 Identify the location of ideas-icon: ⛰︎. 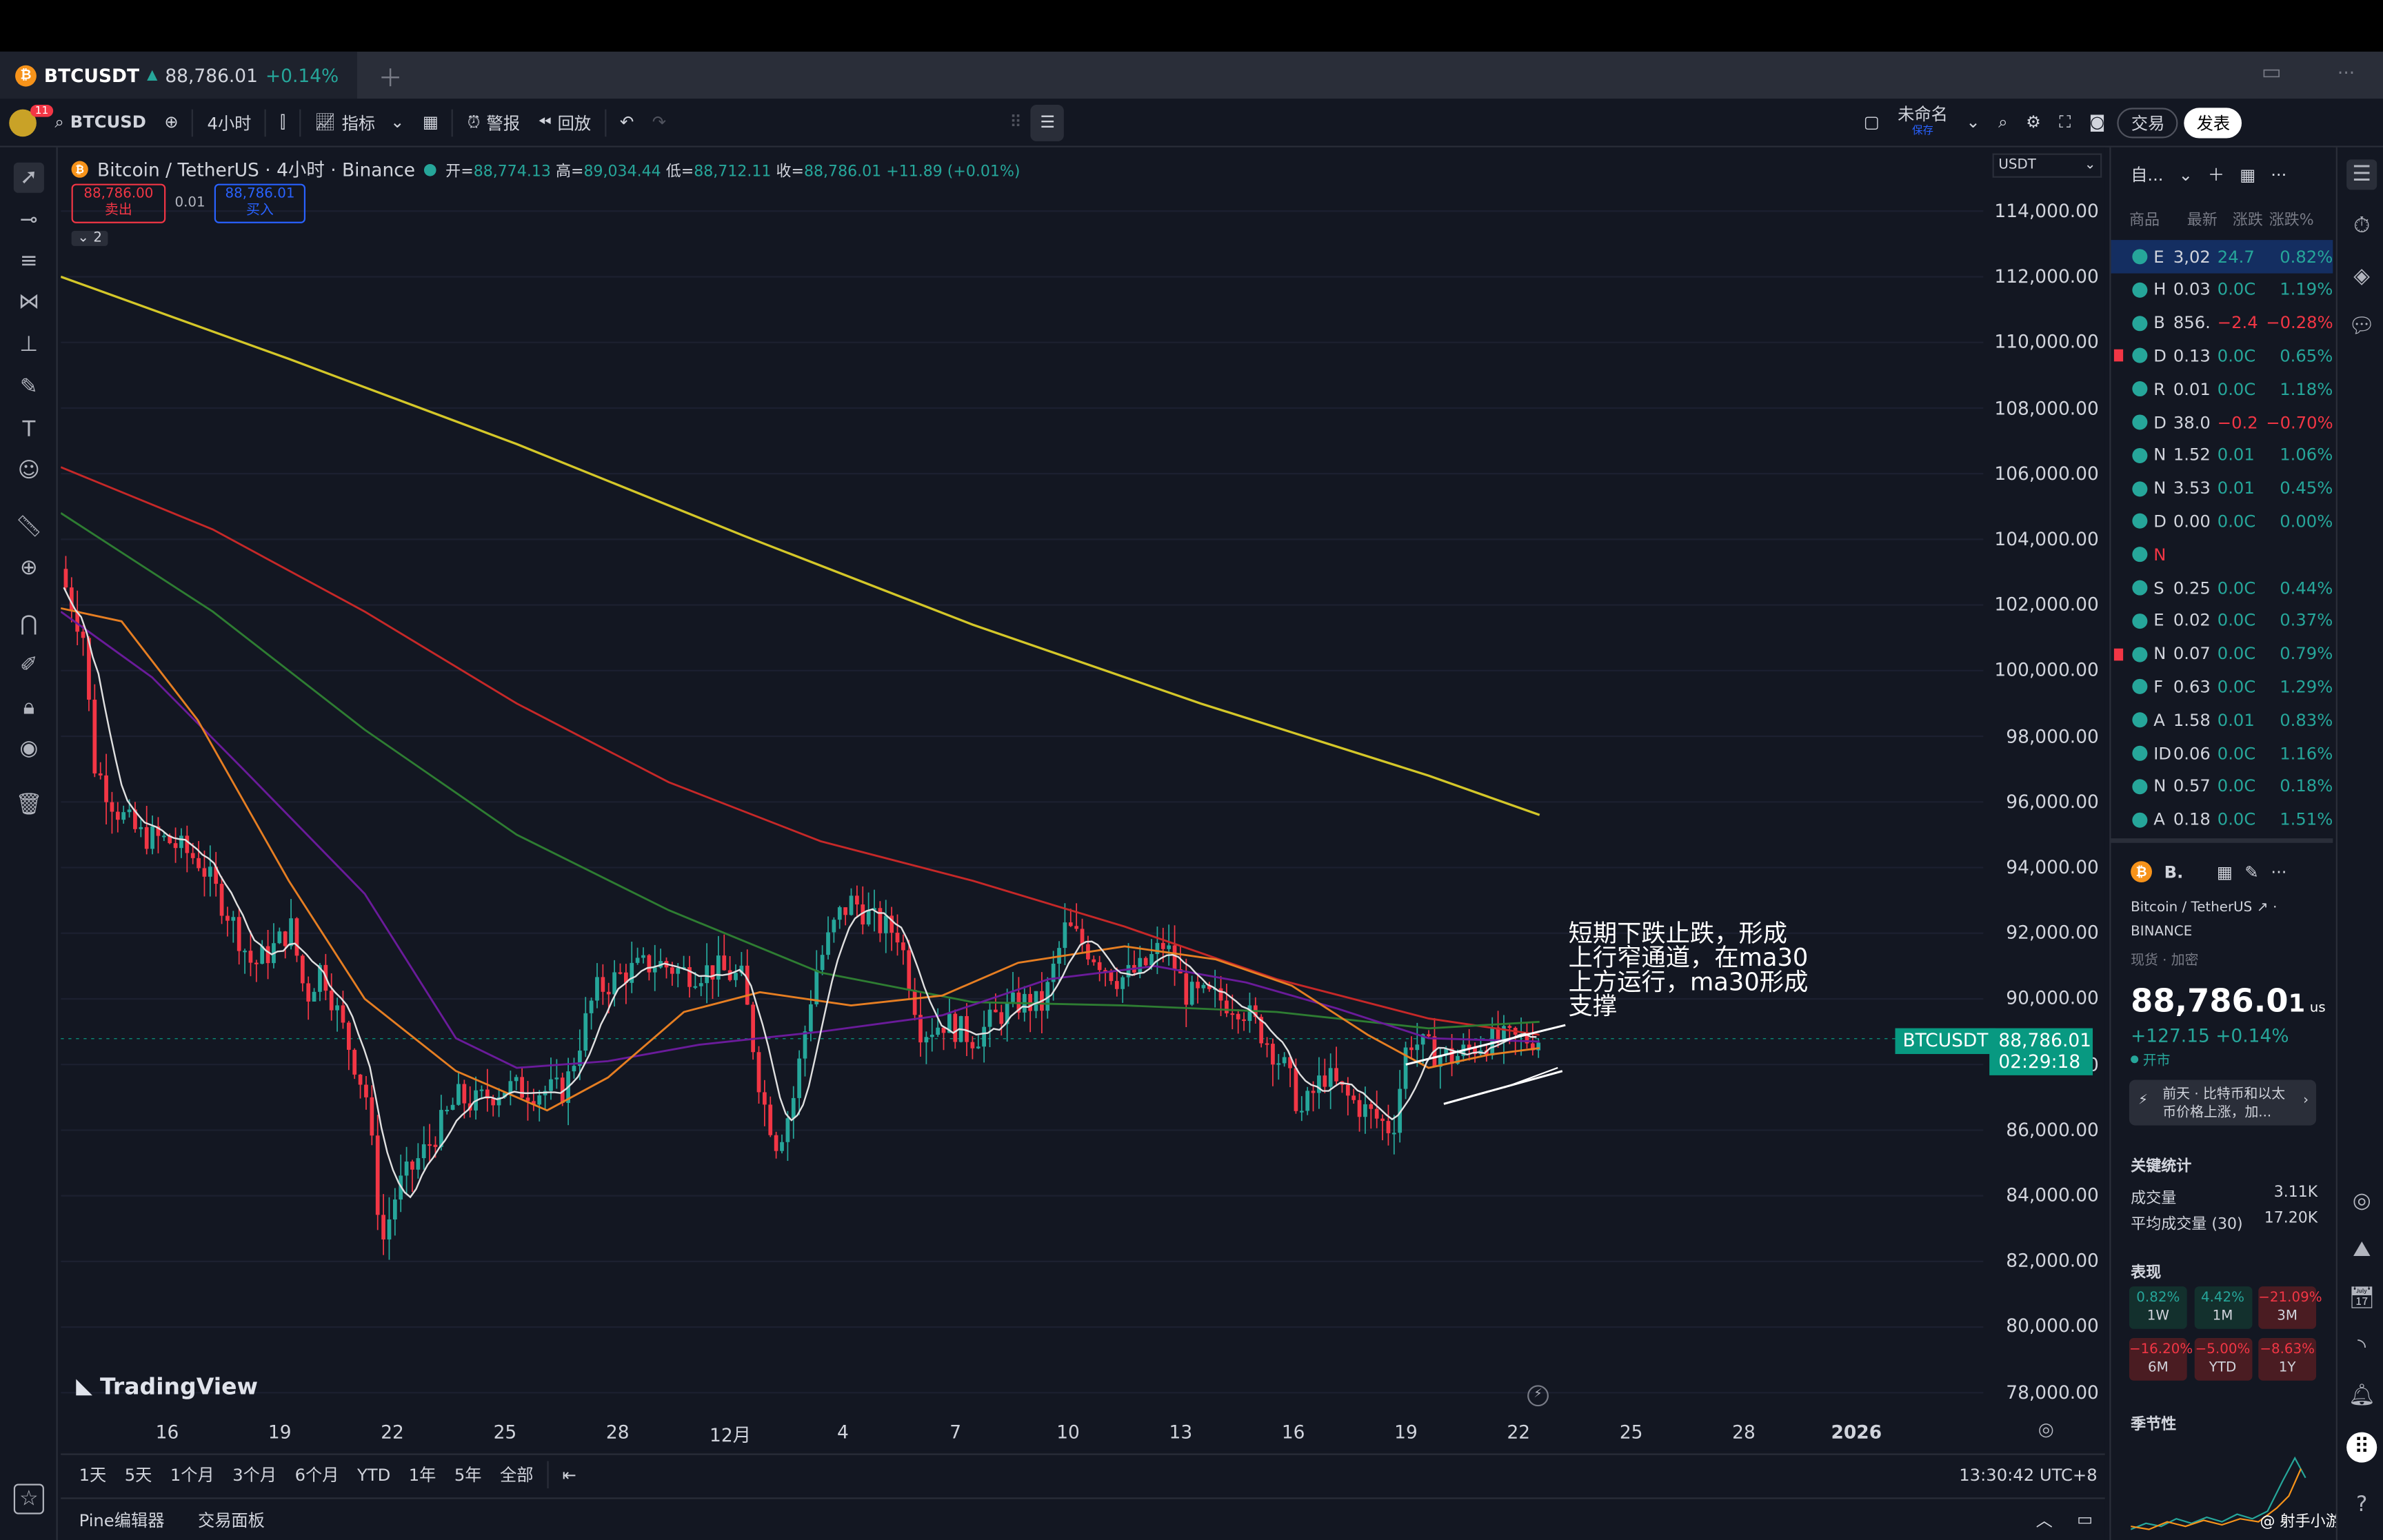
(2362, 1250).